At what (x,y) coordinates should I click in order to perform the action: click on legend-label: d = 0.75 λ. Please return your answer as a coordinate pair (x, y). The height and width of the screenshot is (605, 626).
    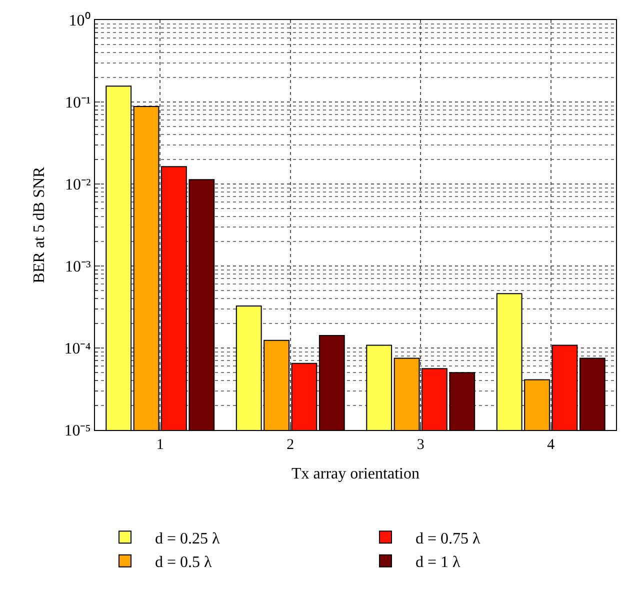
    Looking at the image, I should click on (448, 539).